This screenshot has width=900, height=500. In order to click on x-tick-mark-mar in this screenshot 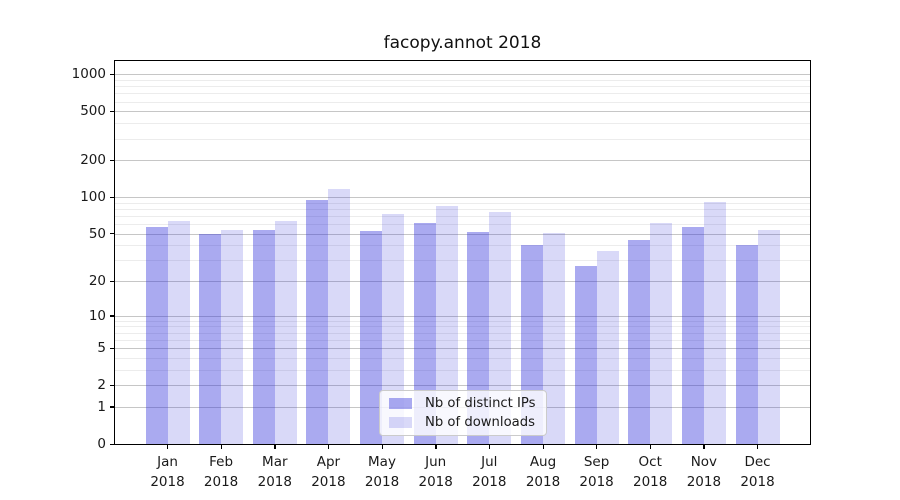, I will do `click(275, 447)`.